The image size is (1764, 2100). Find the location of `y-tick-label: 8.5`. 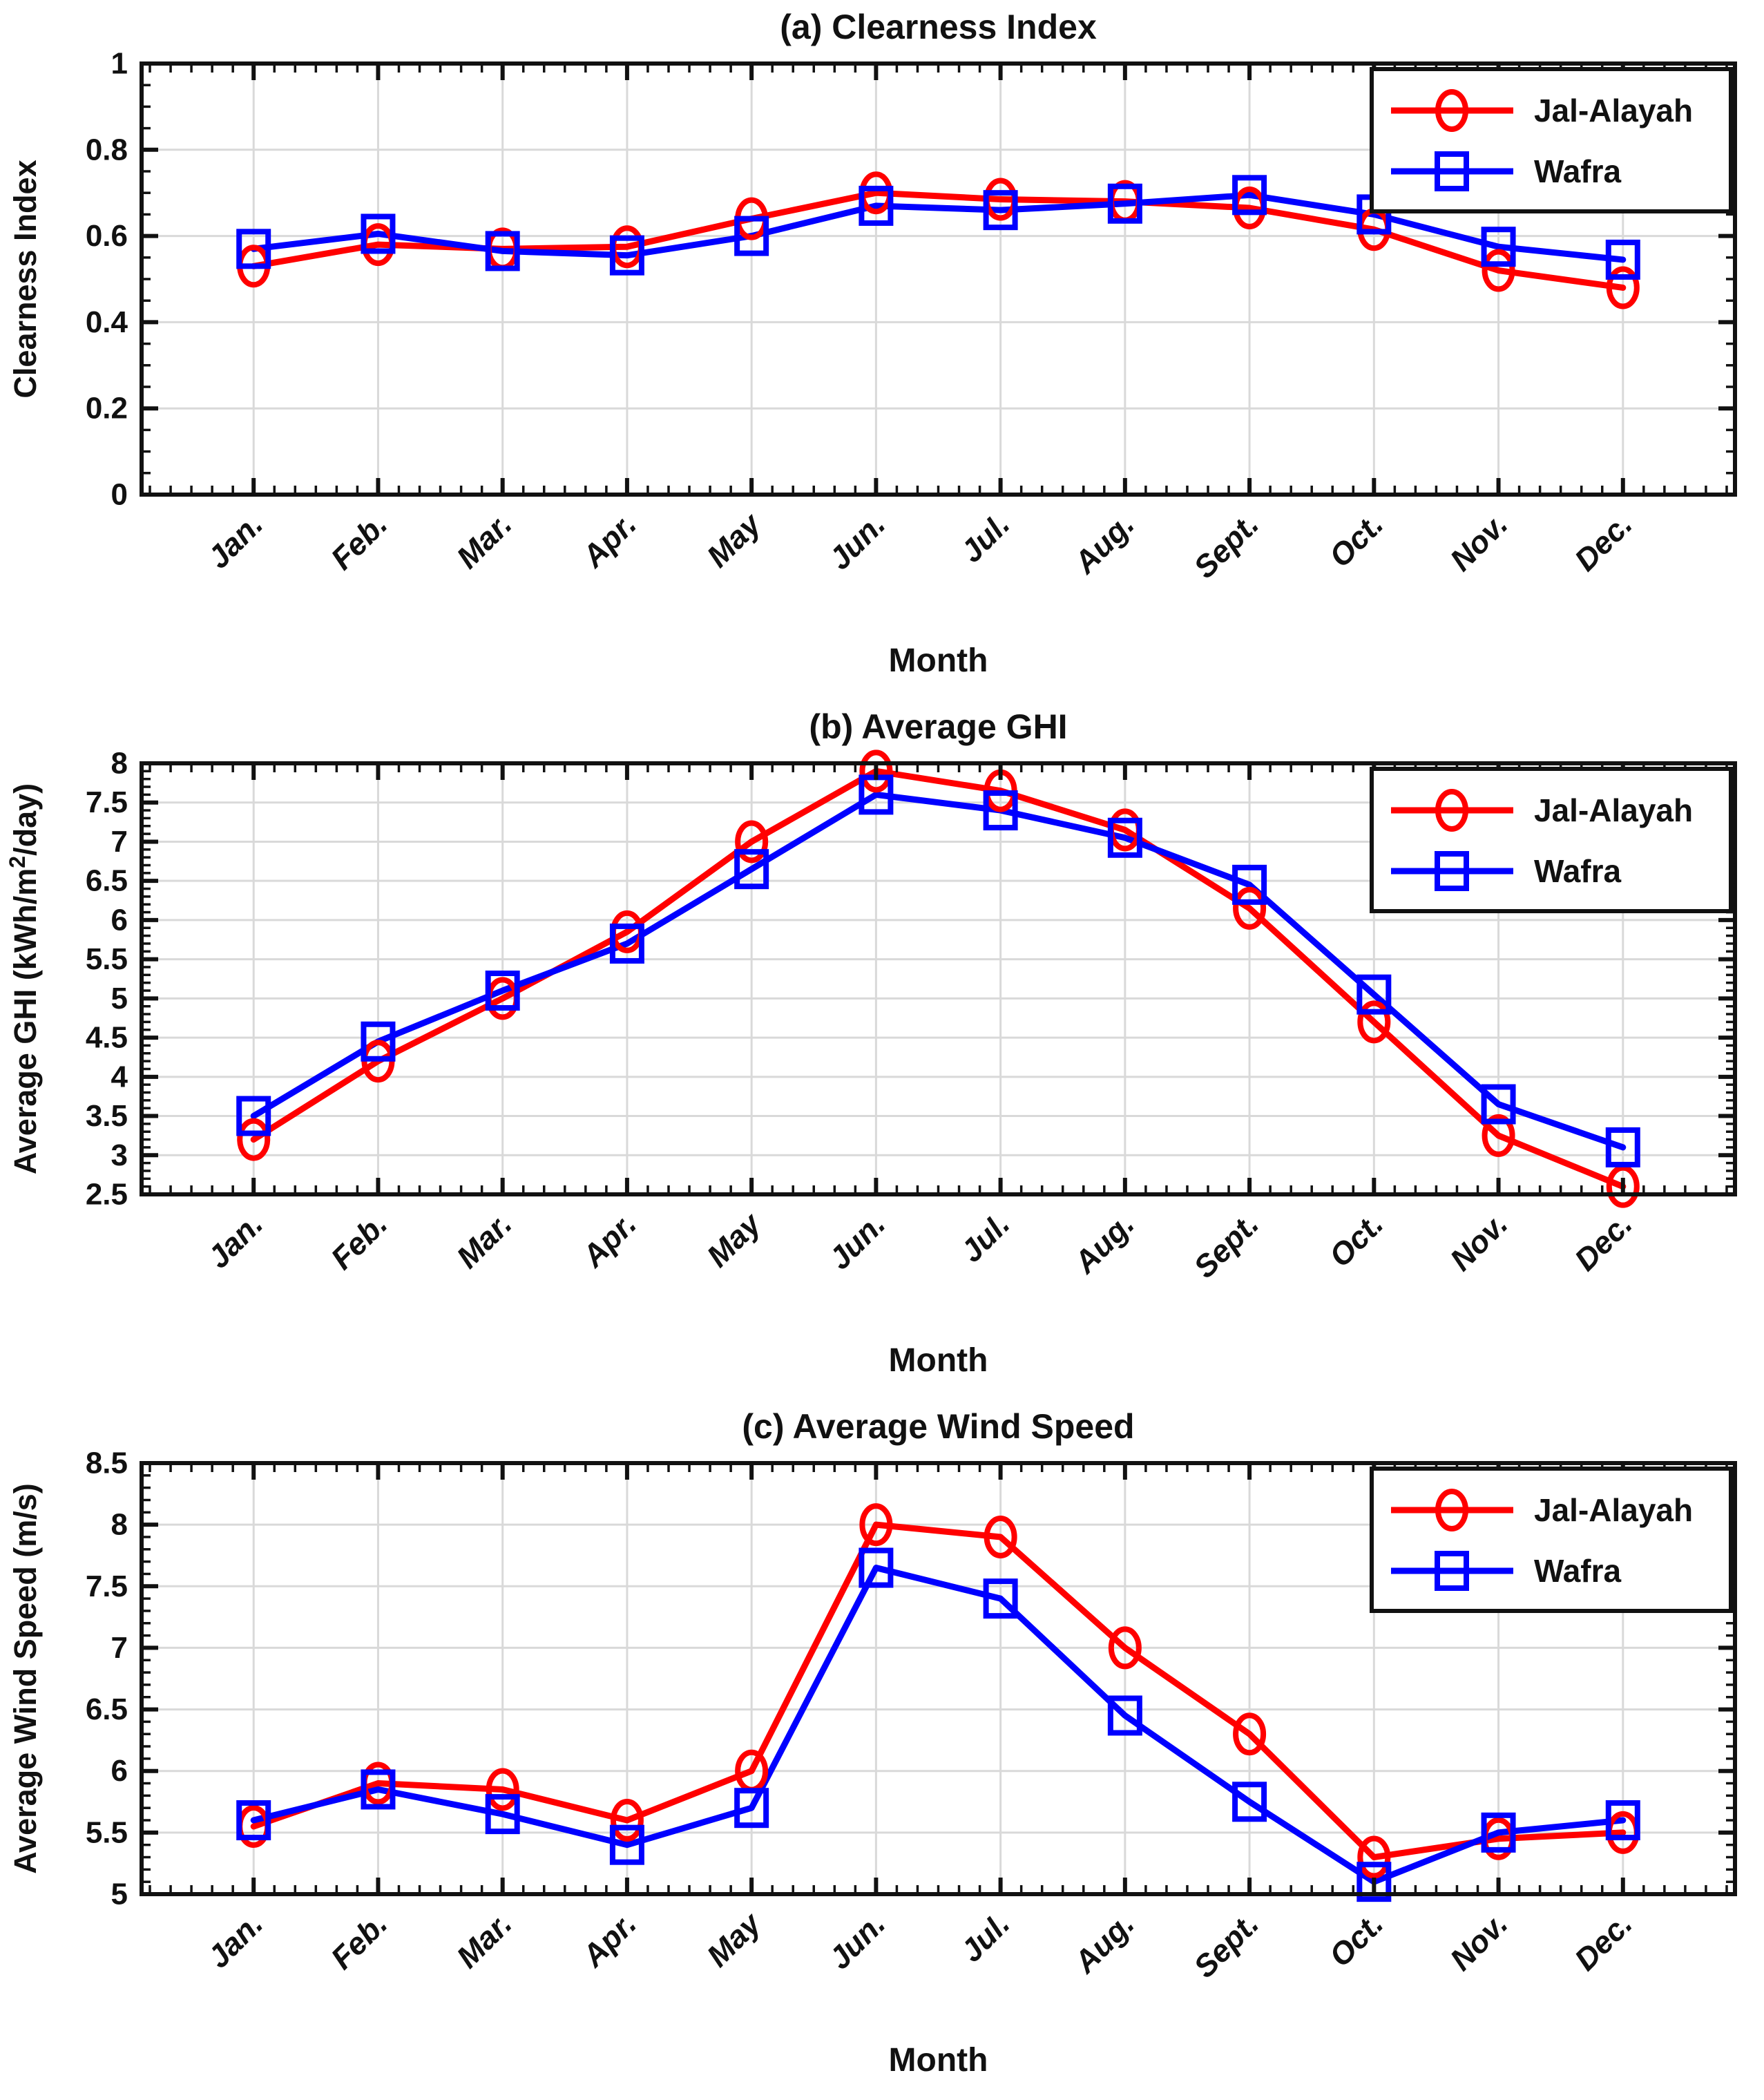

y-tick-label: 8.5 is located at coordinates (107, 1463).